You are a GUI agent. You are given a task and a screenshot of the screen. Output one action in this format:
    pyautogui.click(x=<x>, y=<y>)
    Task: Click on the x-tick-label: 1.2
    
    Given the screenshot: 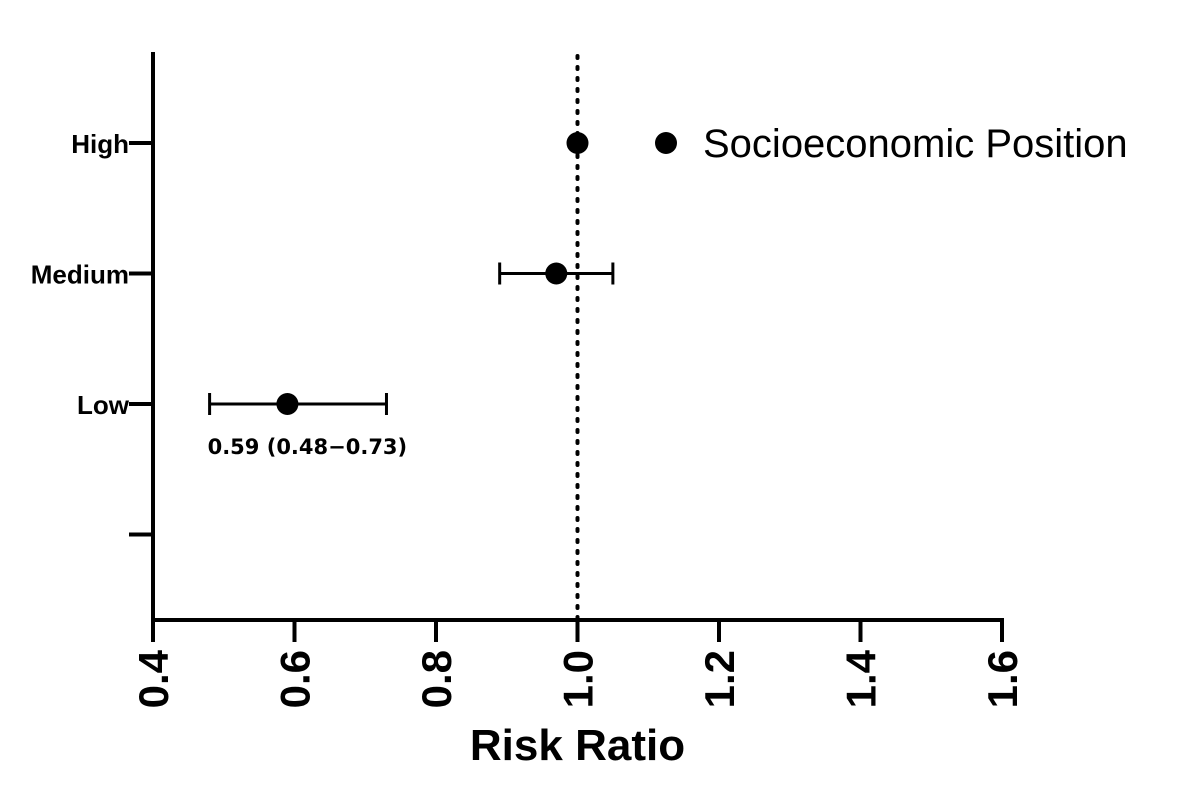 What is the action you would take?
    pyautogui.click(x=719, y=679)
    